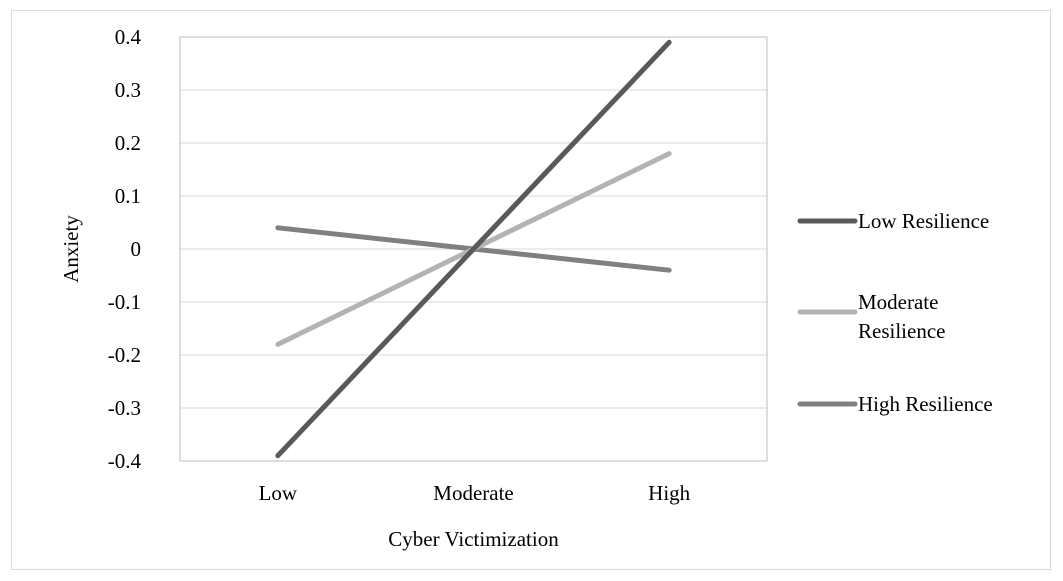  What do you see at coordinates (898, 302) in the screenshot?
I see `legend-label: Moderate` at bounding box center [898, 302].